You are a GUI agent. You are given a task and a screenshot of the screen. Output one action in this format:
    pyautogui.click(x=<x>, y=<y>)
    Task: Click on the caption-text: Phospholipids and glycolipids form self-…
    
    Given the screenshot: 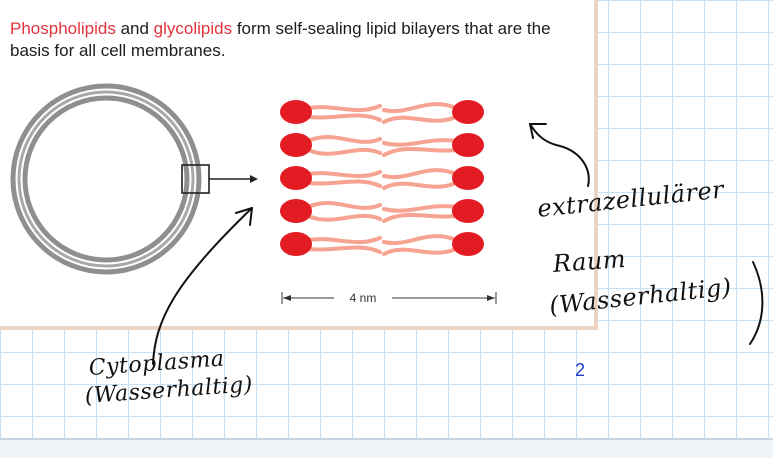 What is the action you would take?
    pyautogui.click(x=290, y=40)
    